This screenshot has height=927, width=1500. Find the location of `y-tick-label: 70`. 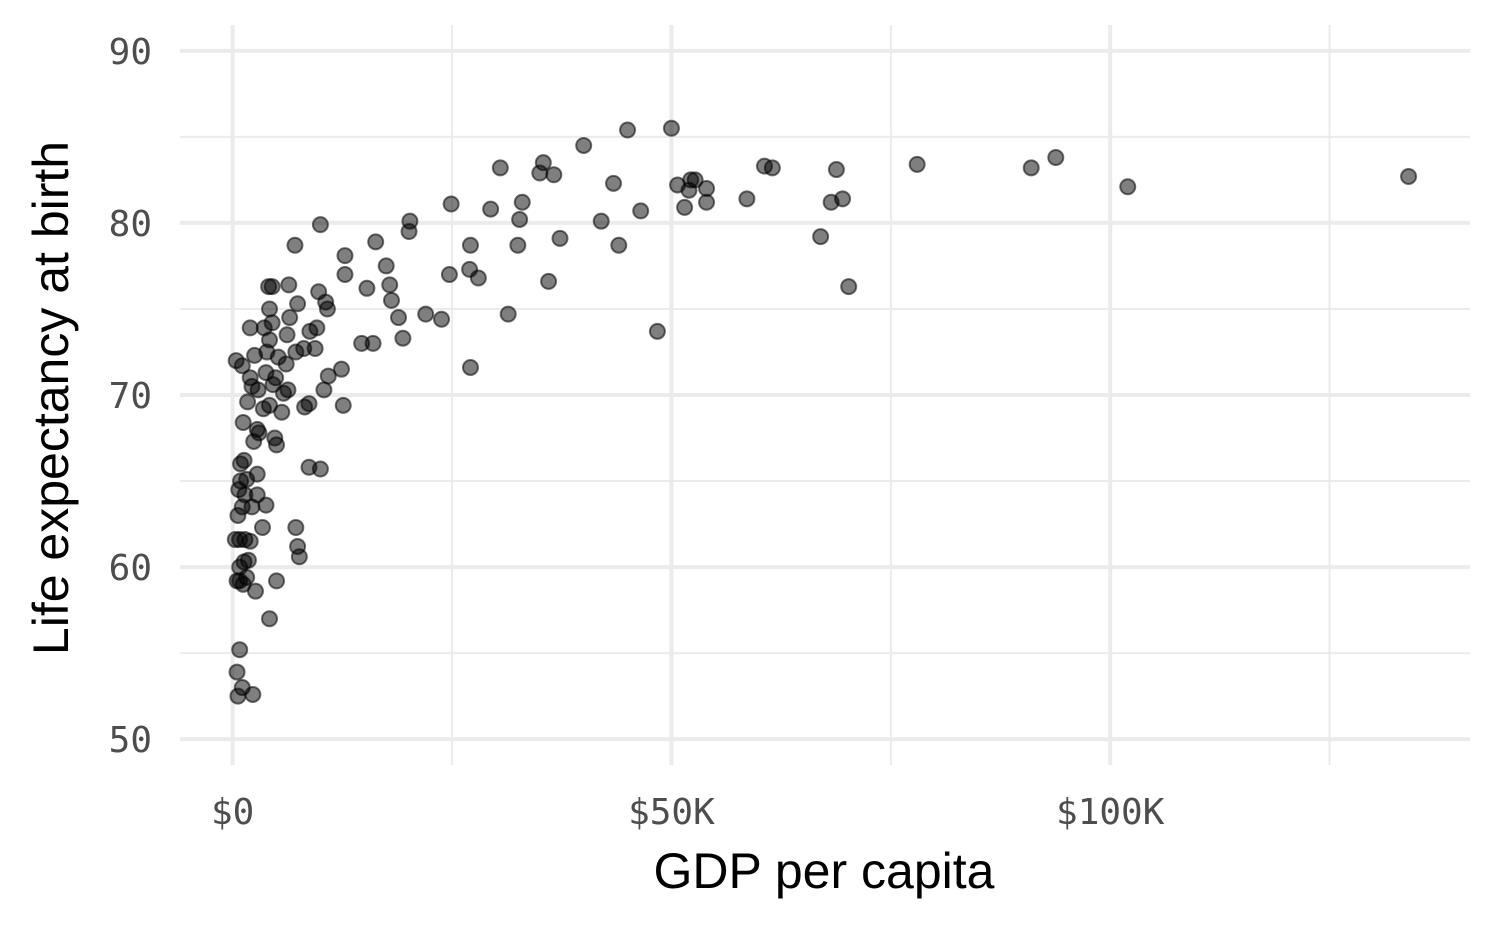

y-tick-label: 70 is located at coordinates (130, 396).